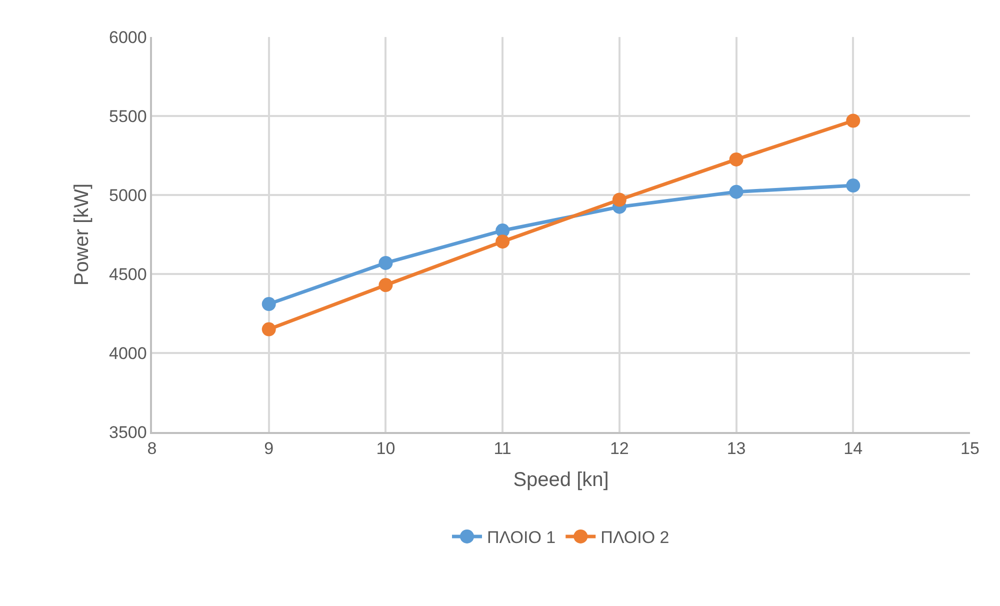  What do you see at coordinates (561, 480) in the screenshot?
I see `x-axis-title: Speed [kn]` at bounding box center [561, 480].